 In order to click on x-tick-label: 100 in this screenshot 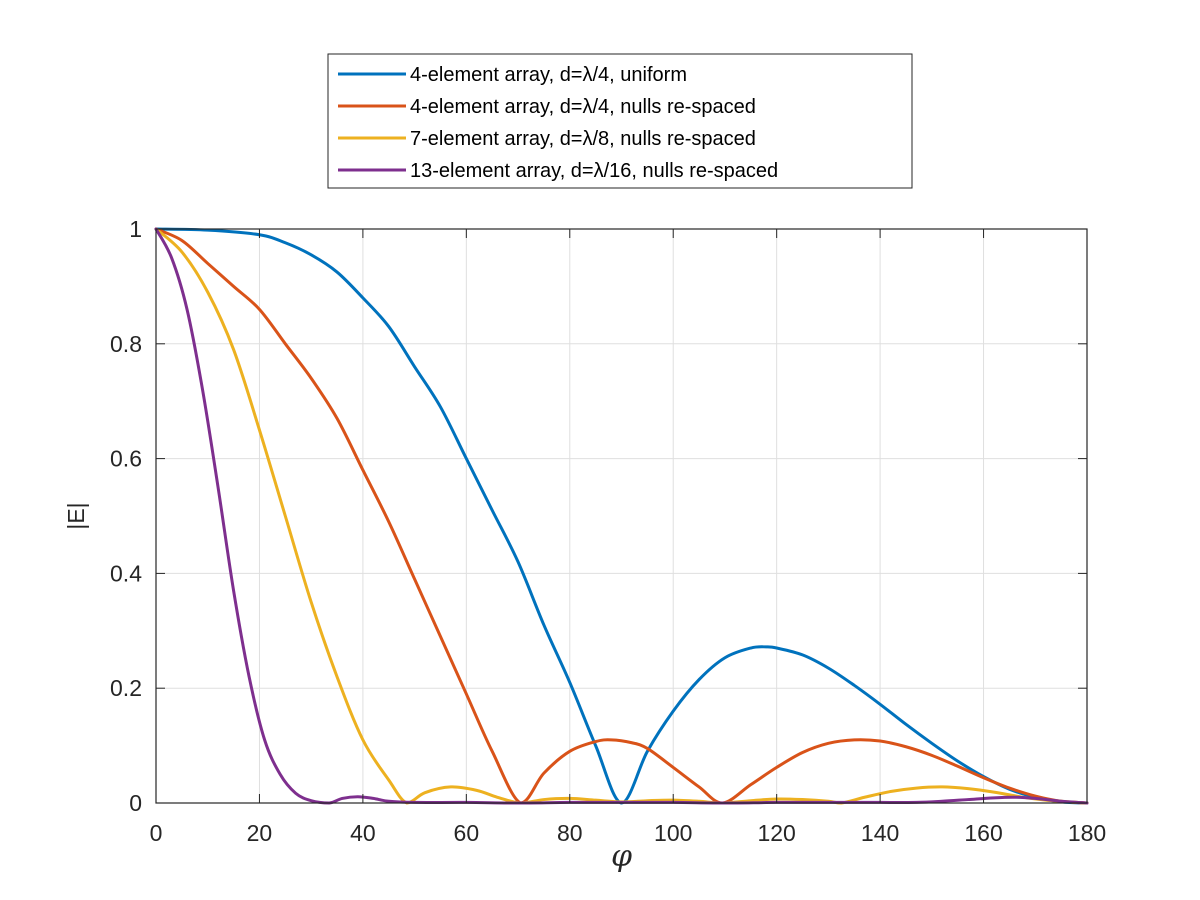, I will do `click(673, 833)`.